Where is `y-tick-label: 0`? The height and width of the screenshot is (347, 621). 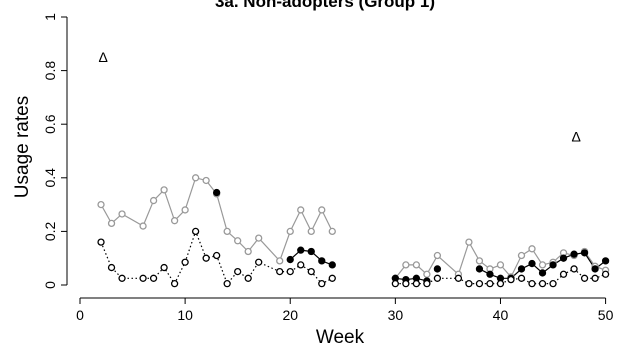
y-tick-label: 0 is located at coordinates (50, 285).